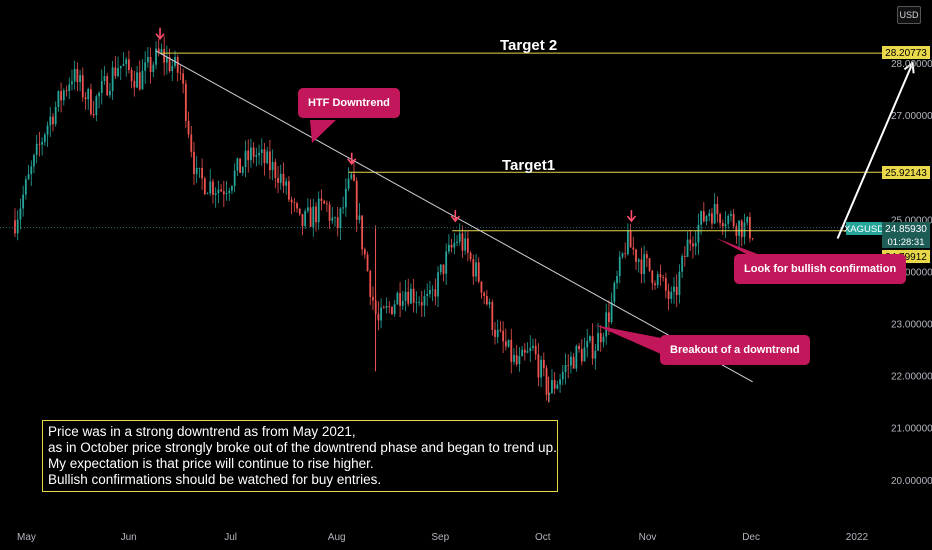  What do you see at coordinates (911, 220) in the screenshot?
I see `y-tick-label: 25.00000` at bounding box center [911, 220].